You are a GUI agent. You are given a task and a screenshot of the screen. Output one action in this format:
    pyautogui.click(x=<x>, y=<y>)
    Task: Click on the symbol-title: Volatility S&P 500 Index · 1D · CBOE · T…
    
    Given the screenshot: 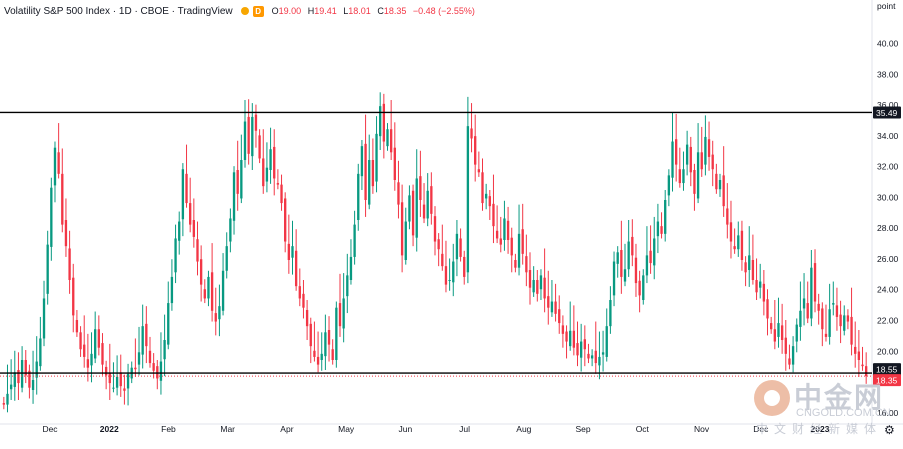 What is the action you would take?
    pyautogui.click(x=118, y=11)
    